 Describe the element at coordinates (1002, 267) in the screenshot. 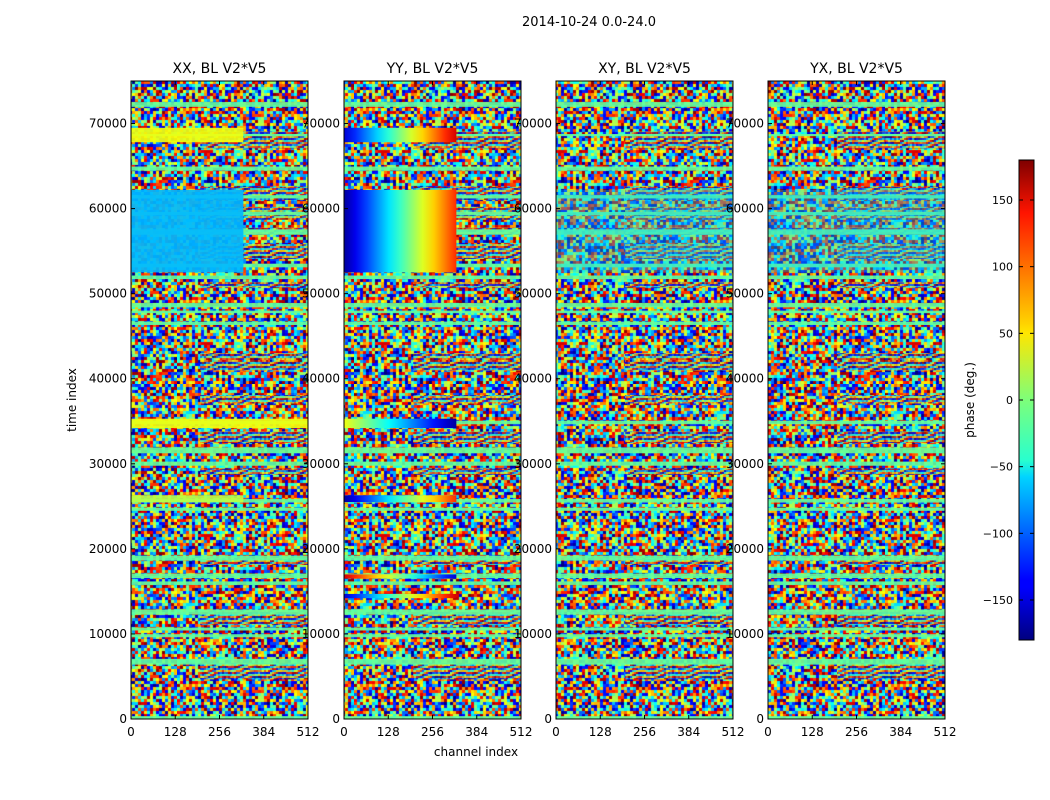

I see `colorbar-tick-label: 100` at that location.